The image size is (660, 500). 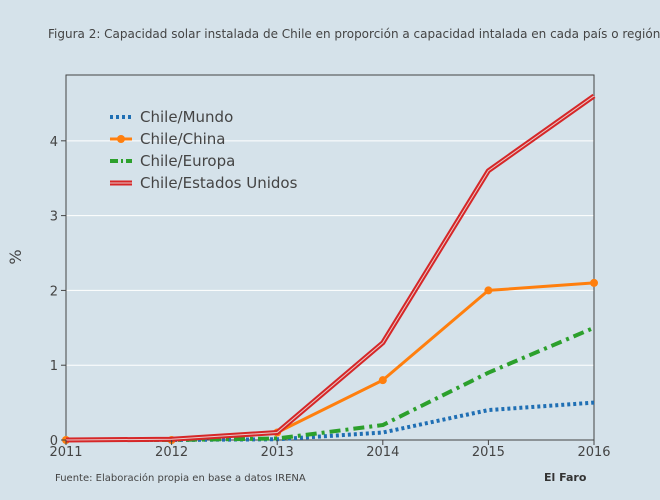 What do you see at coordinates (54, 142) in the screenshot?
I see `y-tick-label: 4` at bounding box center [54, 142].